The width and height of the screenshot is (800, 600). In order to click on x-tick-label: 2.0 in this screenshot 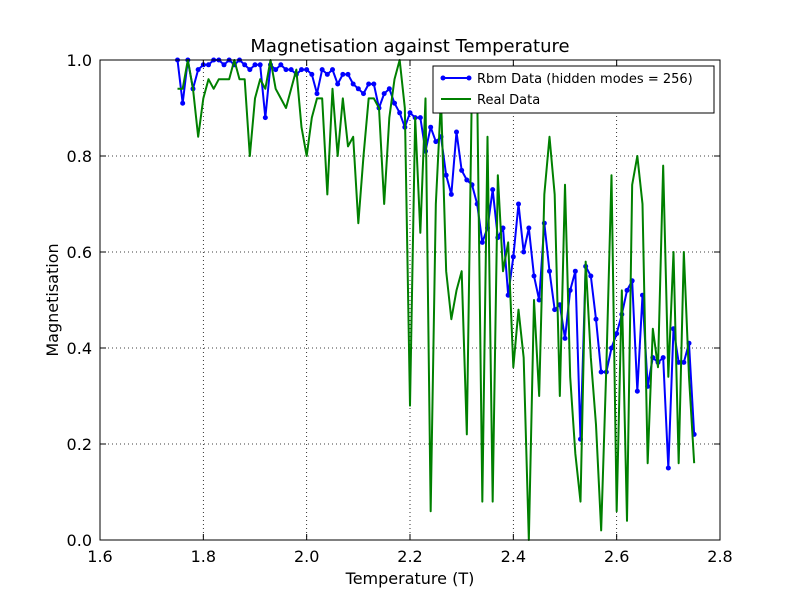, I will do `click(306, 556)`.